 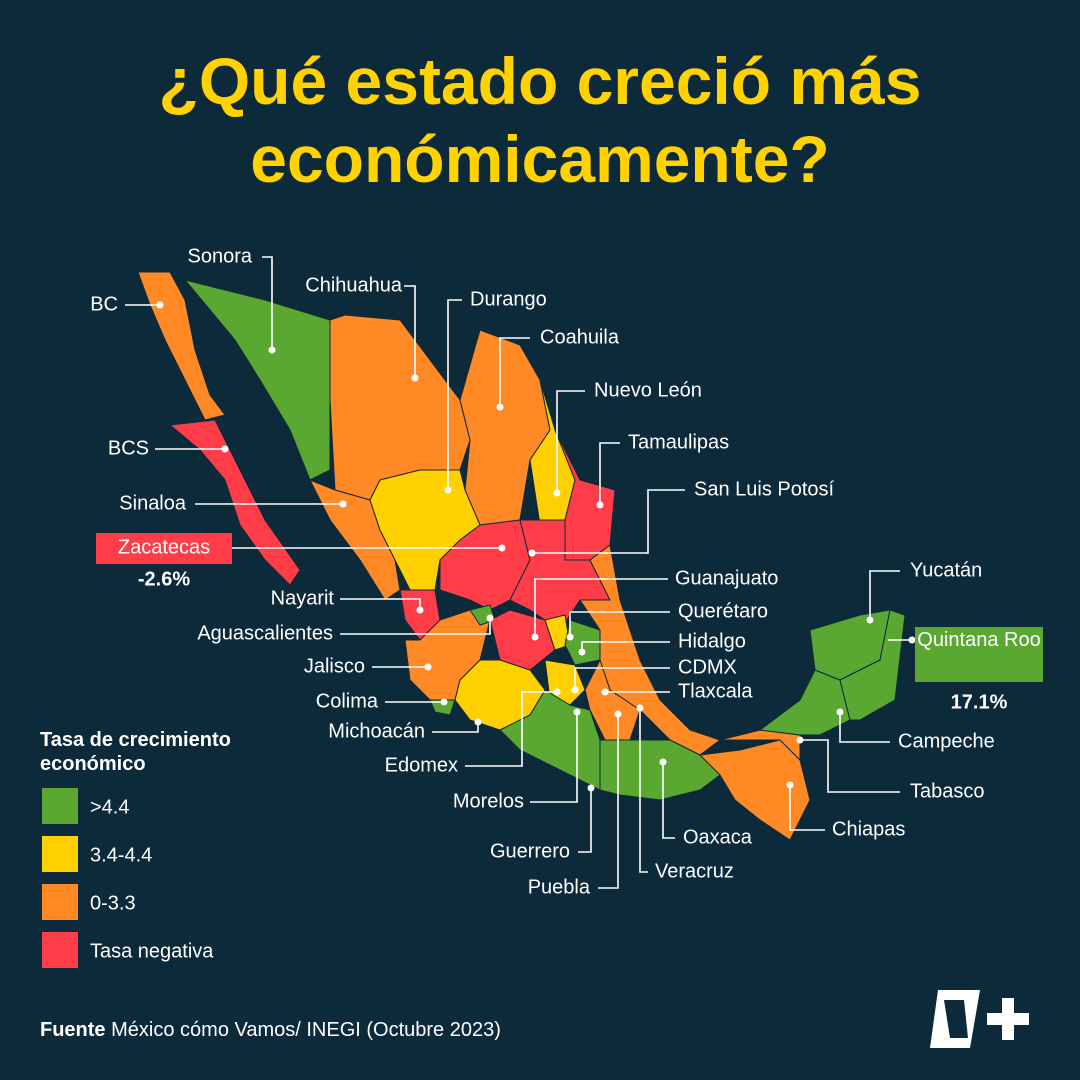 What do you see at coordinates (153, 503) in the screenshot?
I see `state-label: Sinaloa` at bounding box center [153, 503].